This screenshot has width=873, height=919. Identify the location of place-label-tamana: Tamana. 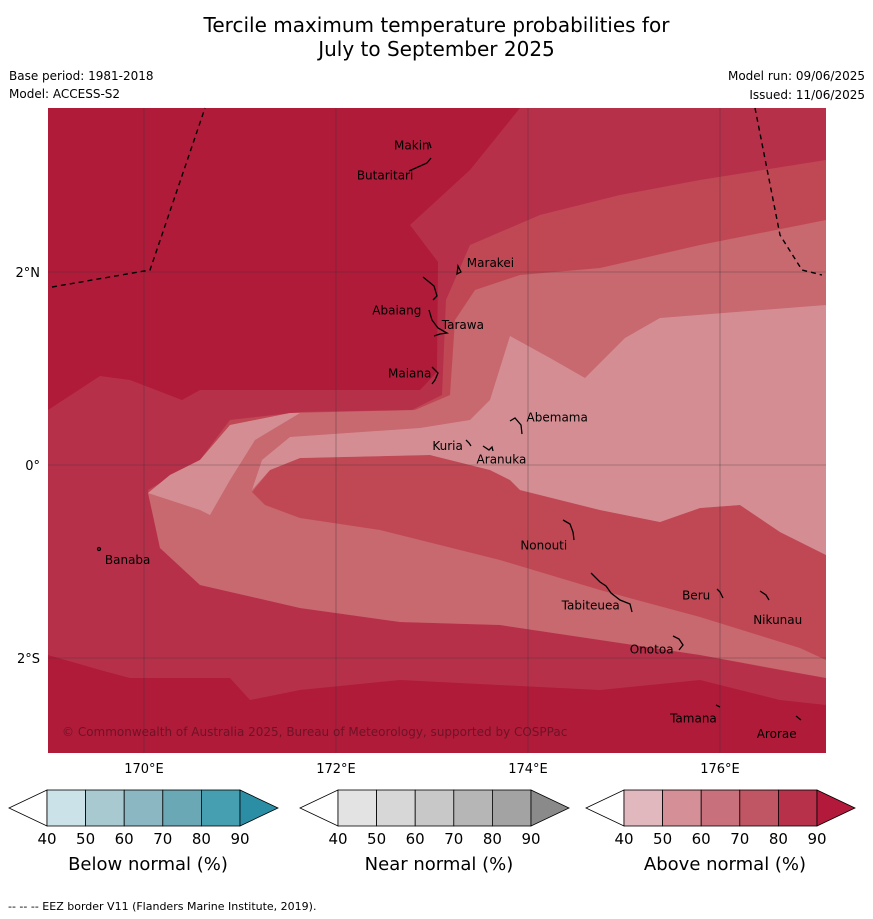
(693, 718).